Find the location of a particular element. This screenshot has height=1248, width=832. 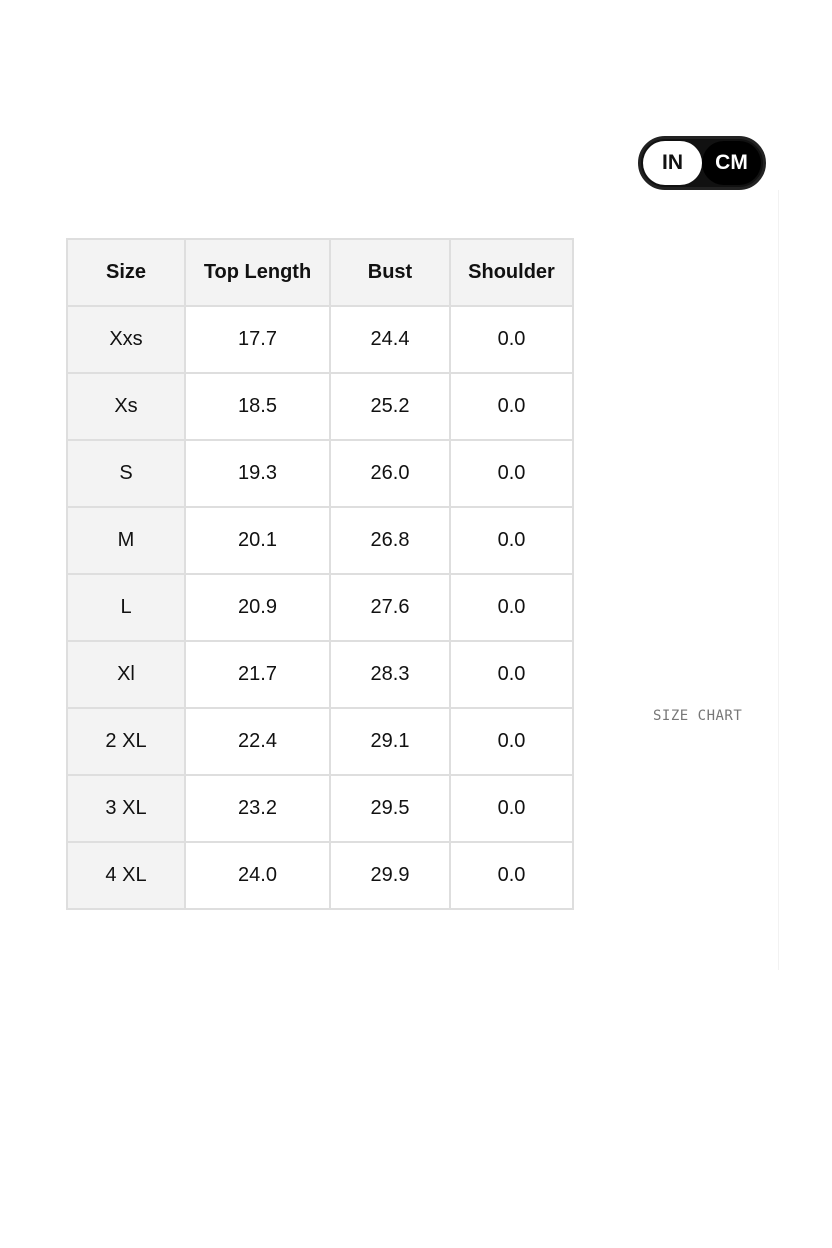

top-length-cell: 17.7 is located at coordinates (257, 339).